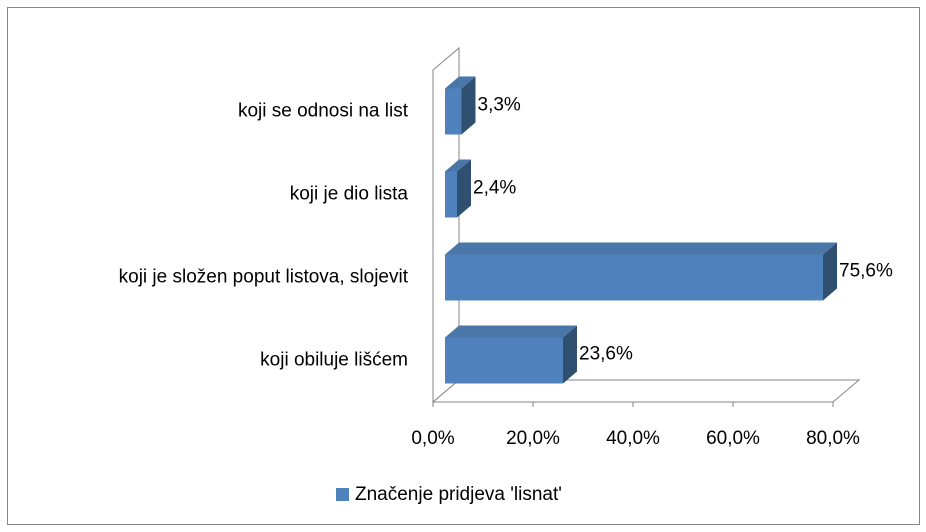  What do you see at coordinates (533, 438) in the screenshot?
I see `x-tick-label: 20,0%` at bounding box center [533, 438].